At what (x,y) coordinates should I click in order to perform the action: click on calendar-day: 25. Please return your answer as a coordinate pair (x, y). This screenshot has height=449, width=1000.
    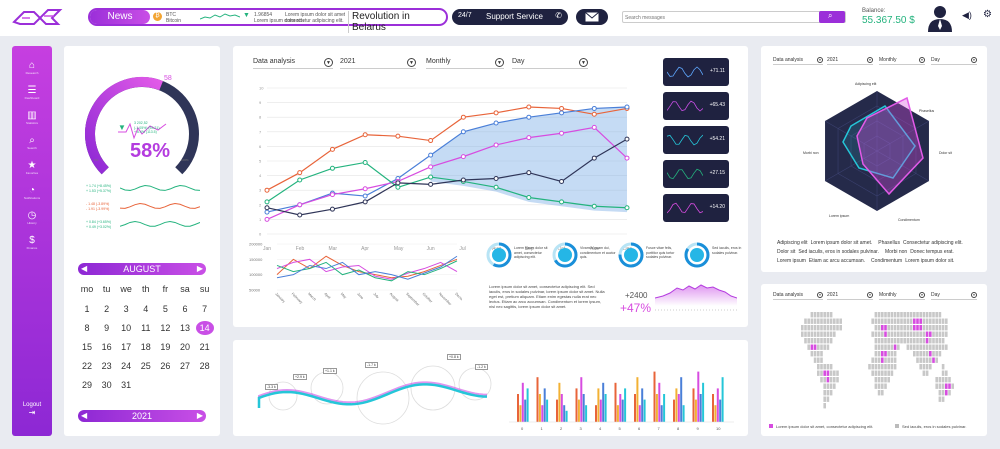
    Looking at the image, I should click on (145, 366).